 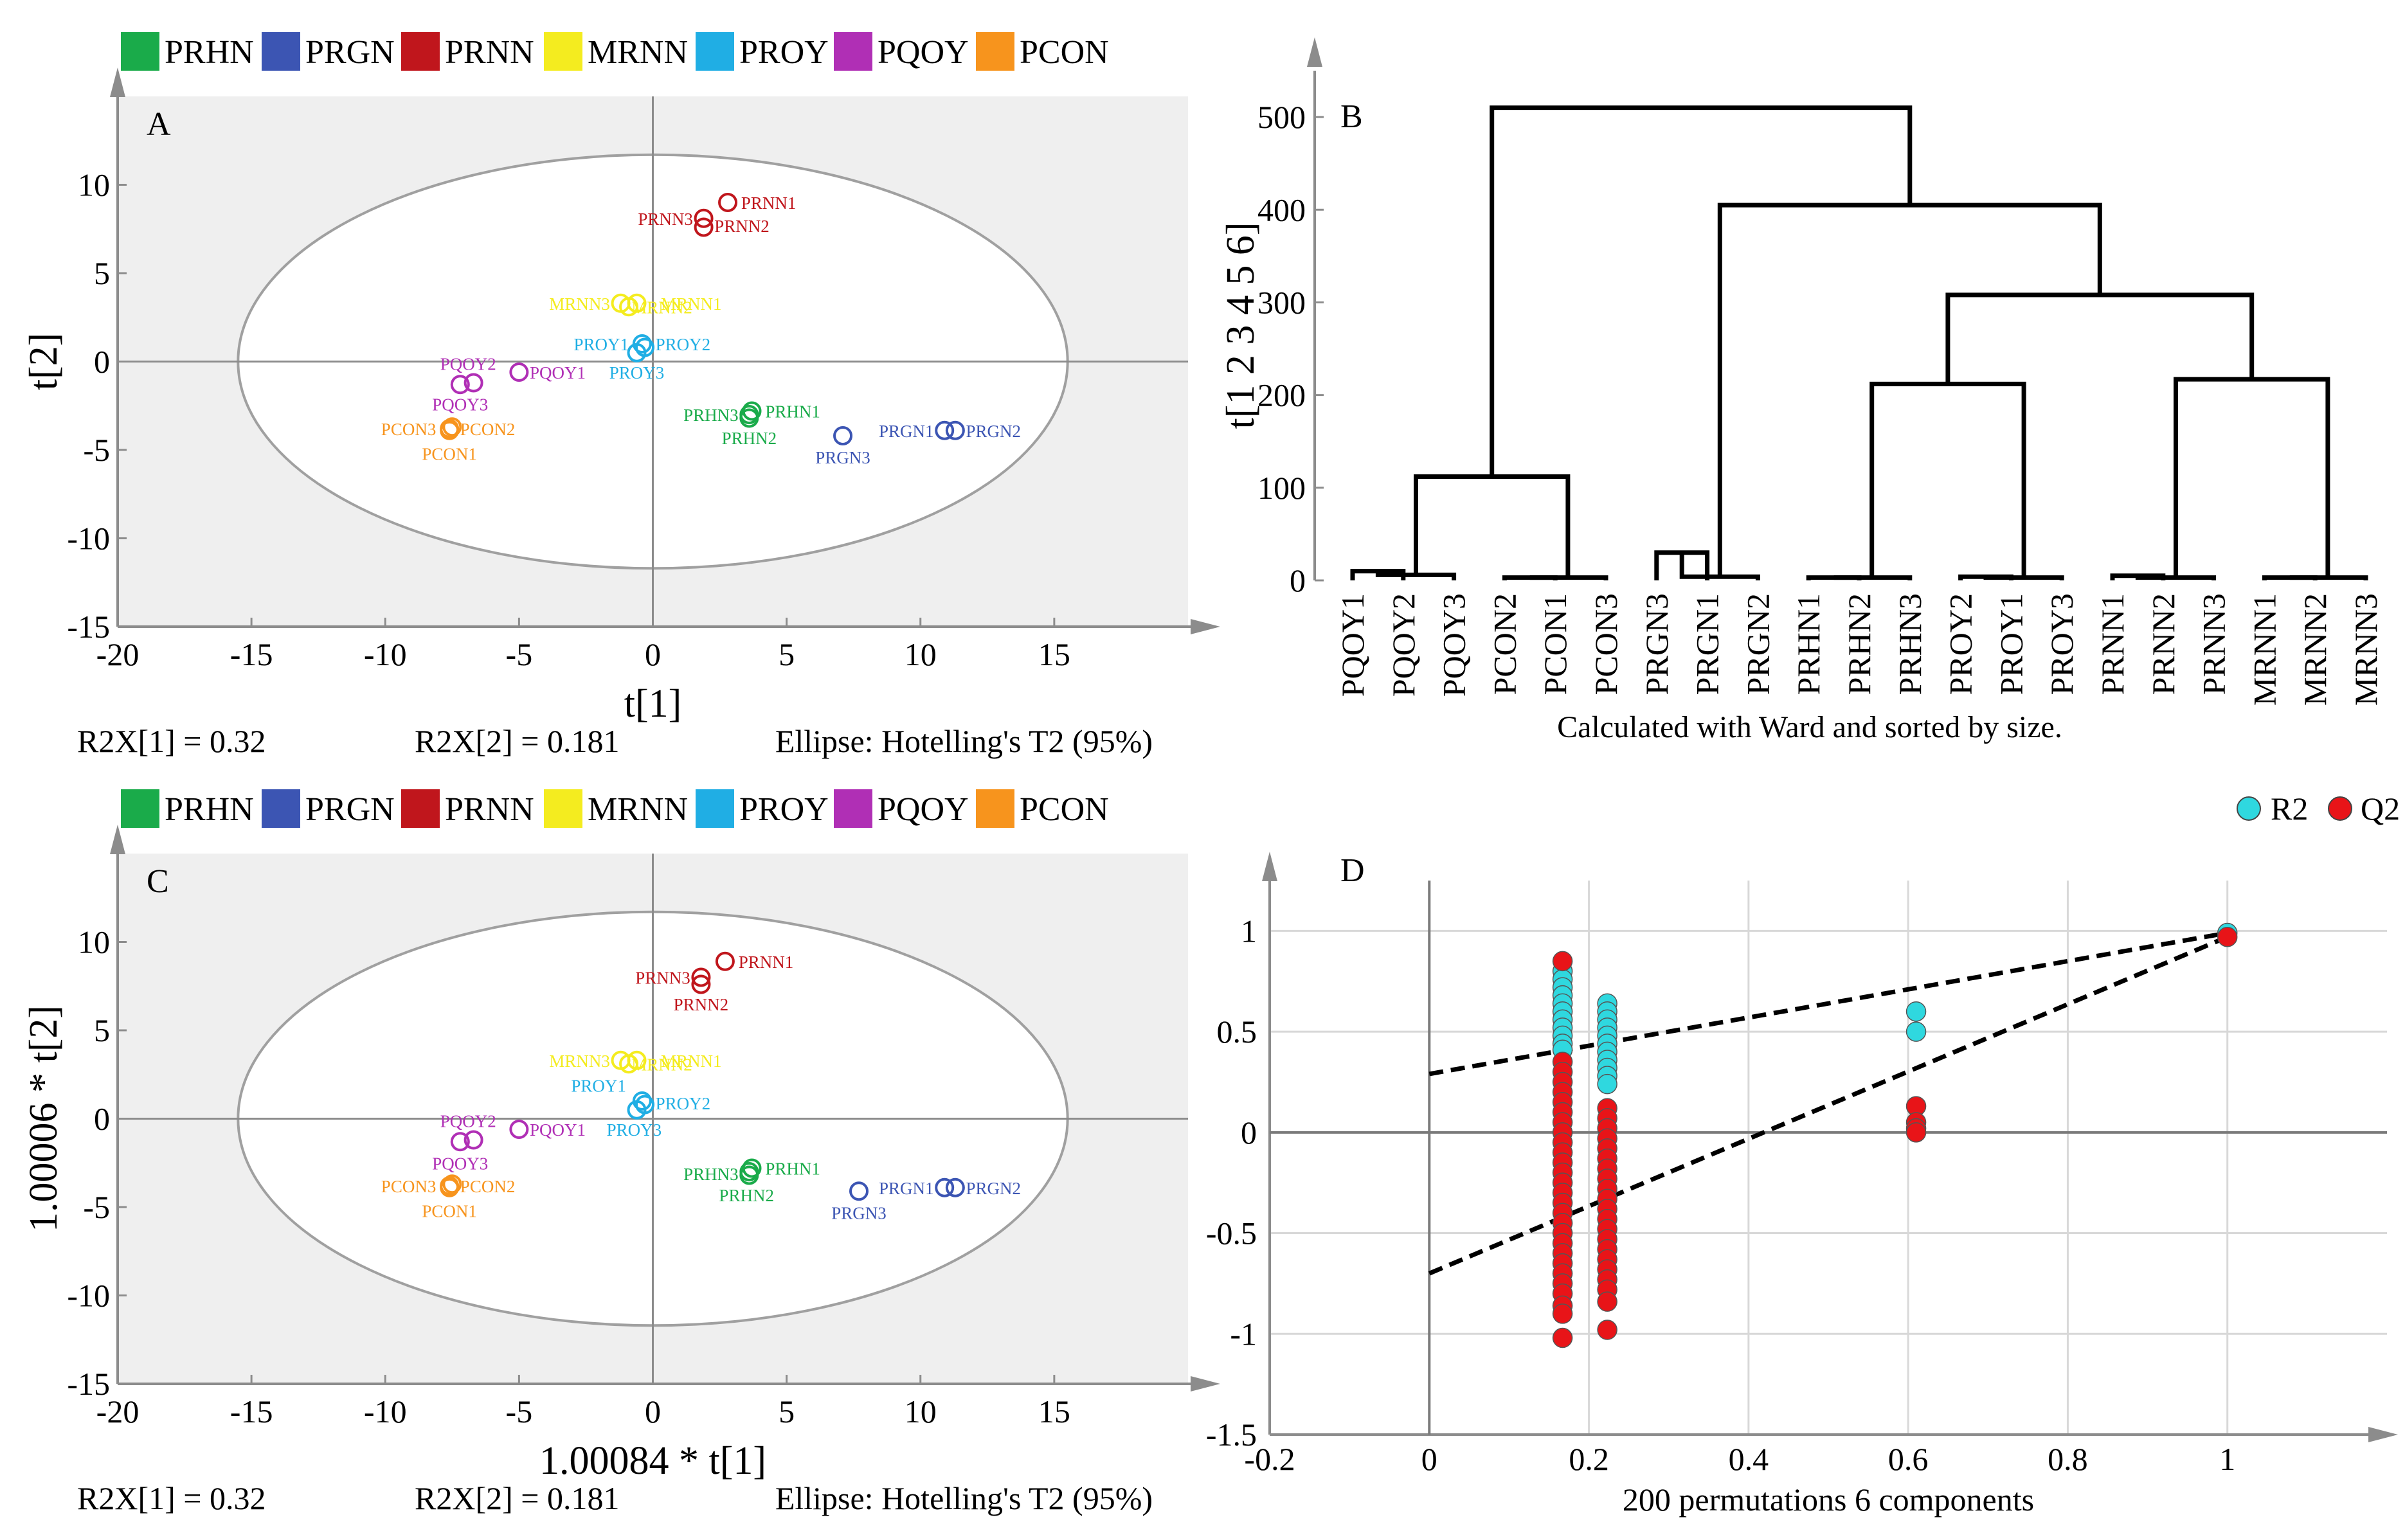 What do you see at coordinates (921, 1411) in the screenshot?
I see `x-tick-label: 10` at bounding box center [921, 1411].